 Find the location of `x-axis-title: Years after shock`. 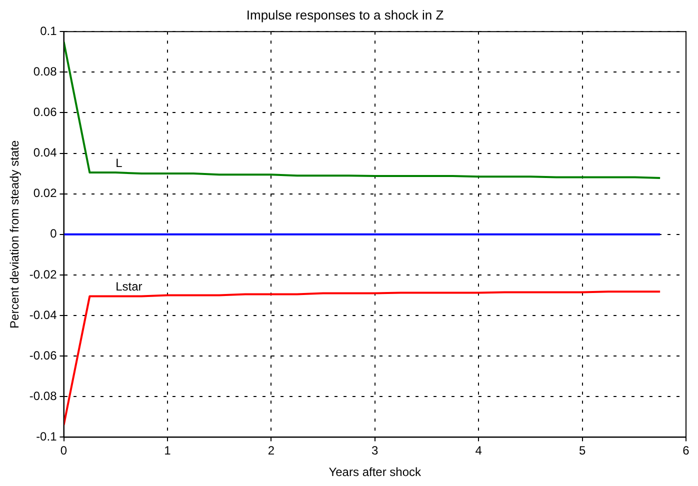

x-axis-title: Years after shock is located at coordinates (375, 472).